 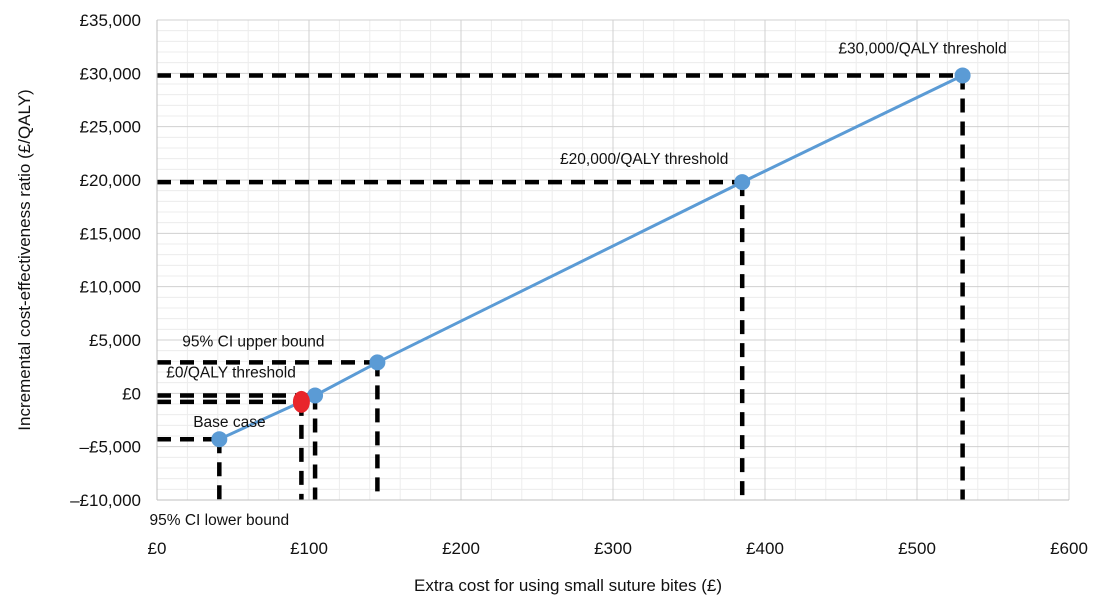 What do you see at coordinates (613, 548) in the screenshot?
I see `x-tick-label: £300` at bounding box center [613, 548].